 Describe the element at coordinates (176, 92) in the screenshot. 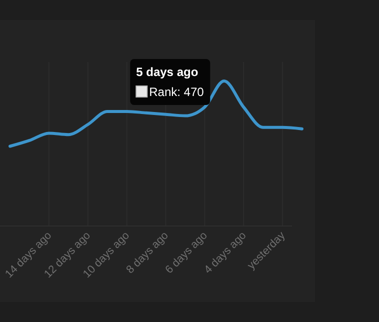

I see `annotation: Rank: 470` at that location.